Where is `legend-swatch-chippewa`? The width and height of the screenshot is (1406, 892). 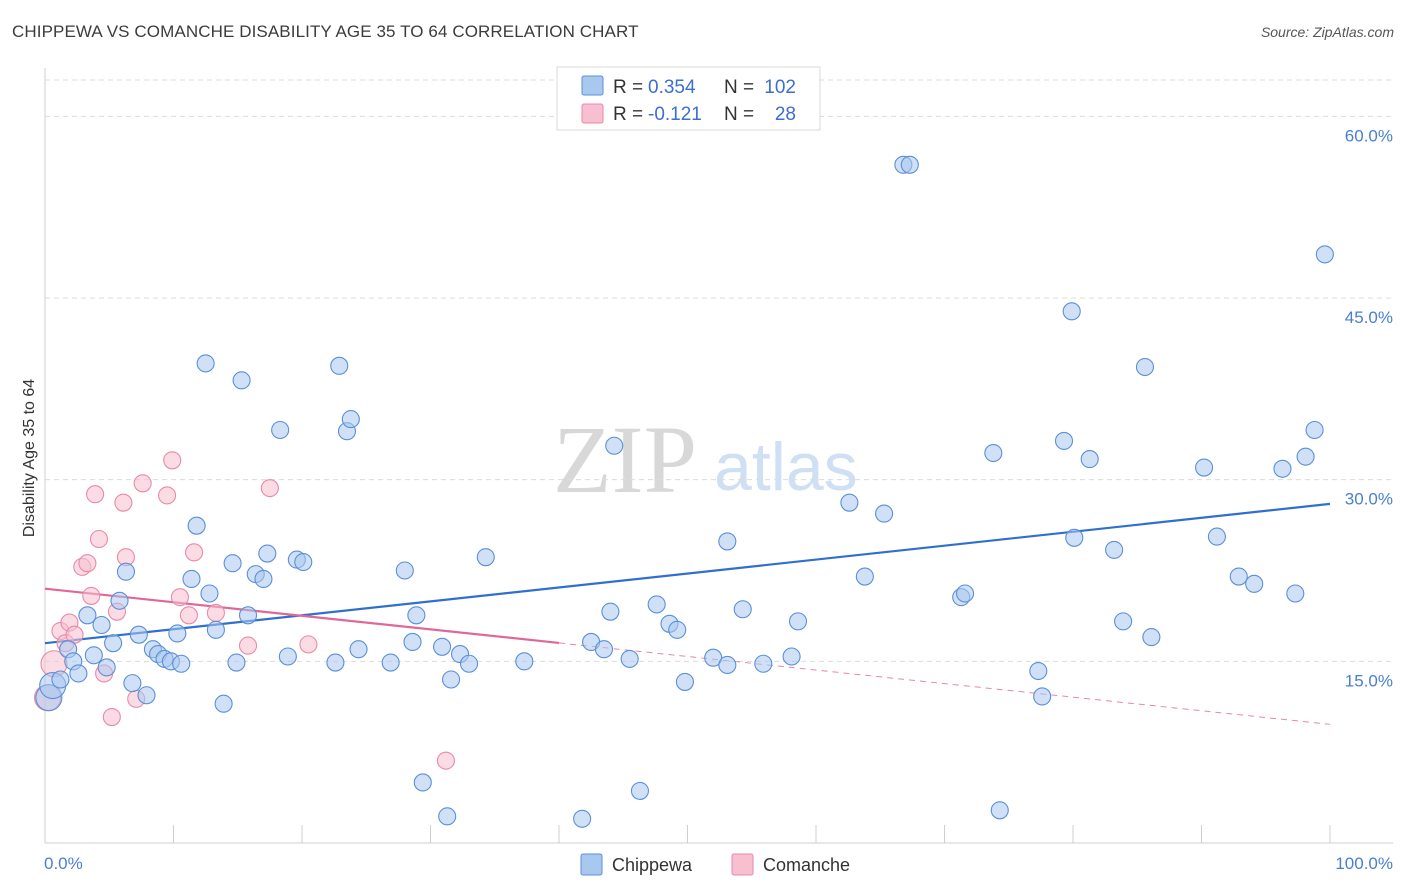
legend-swatch-chippewa is located at coordinates (592, 85).